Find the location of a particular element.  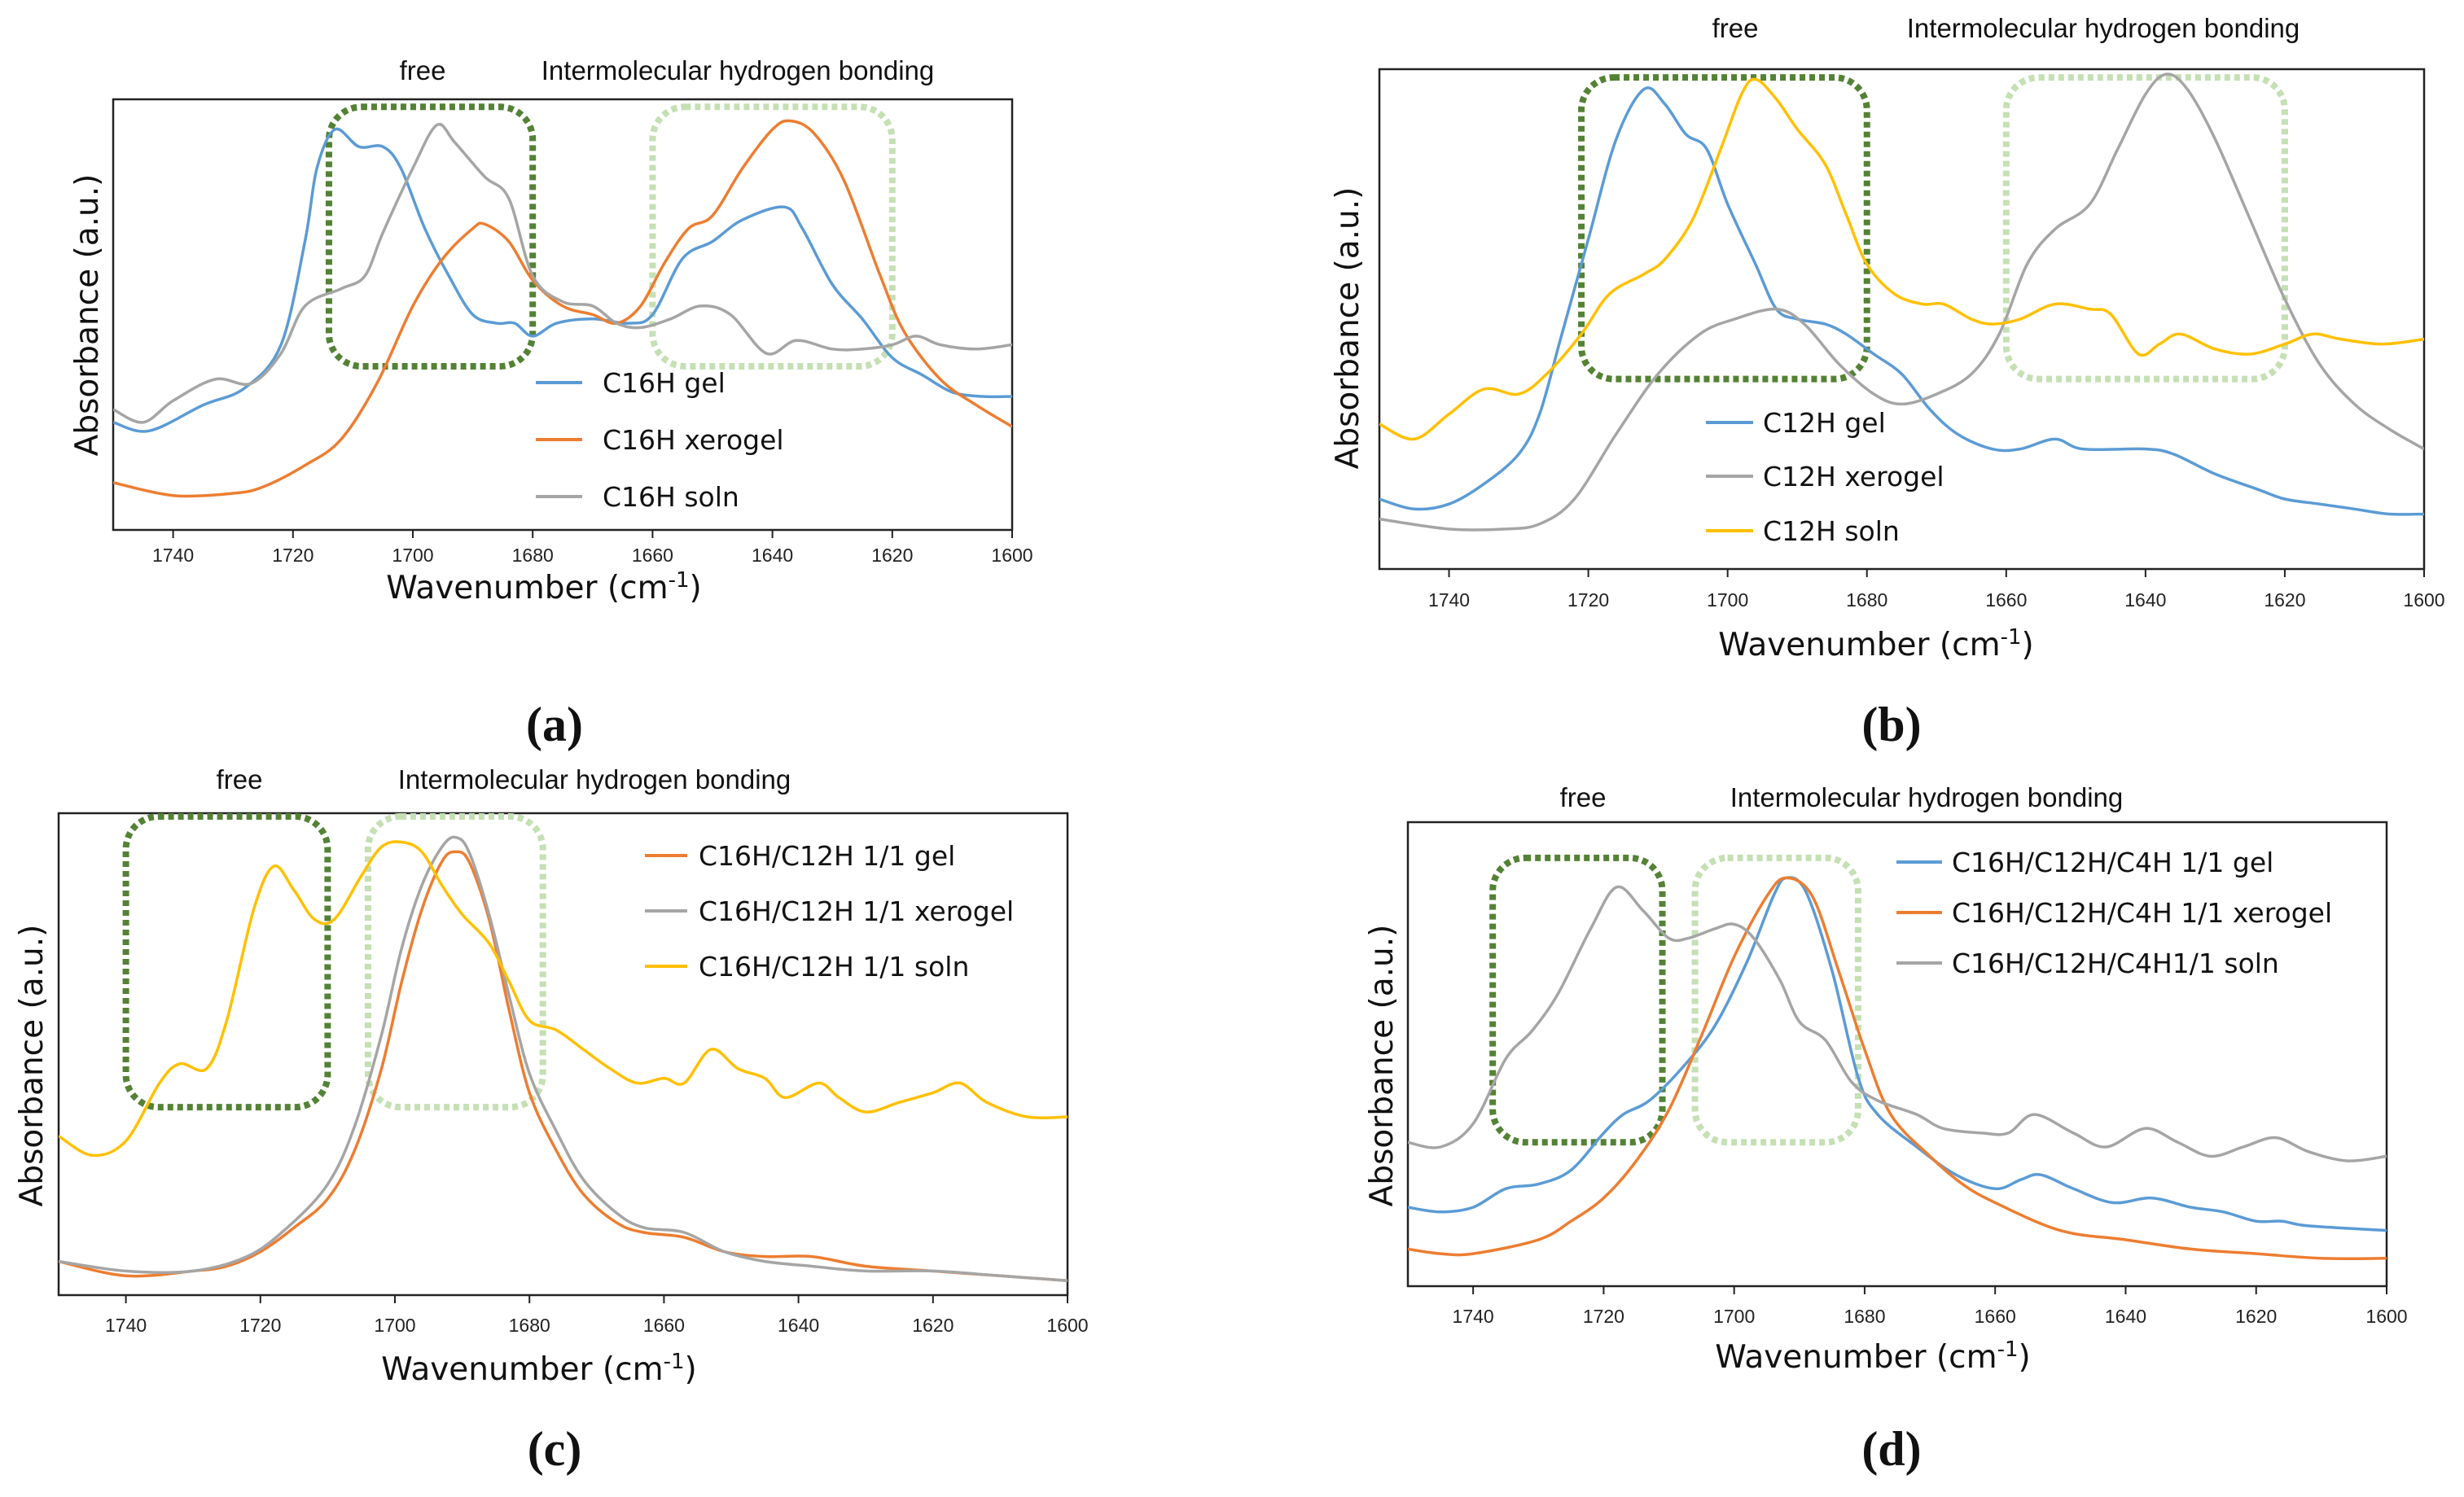

legend-label: C16H/C12H 1/1 gel is located at coordinates (827, 856).